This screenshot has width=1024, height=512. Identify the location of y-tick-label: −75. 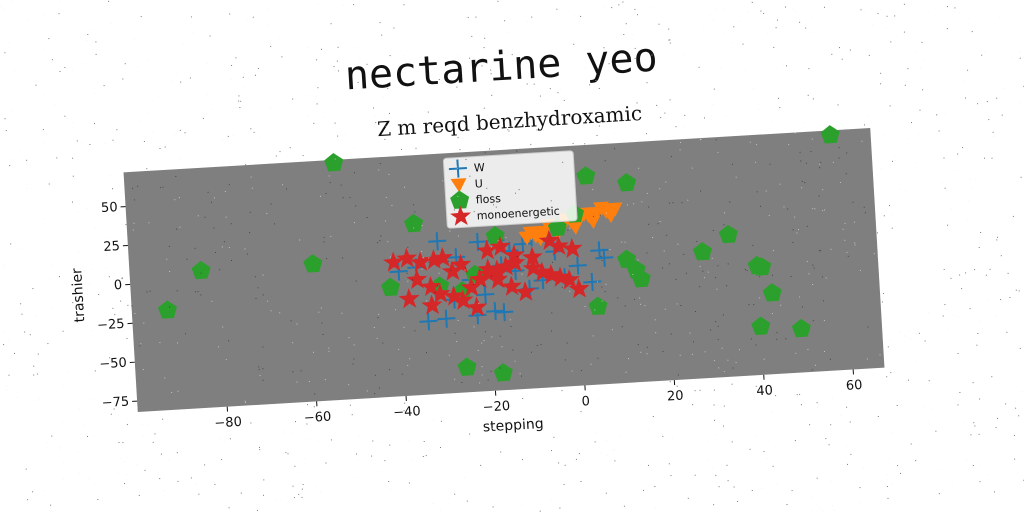
(115, 403).